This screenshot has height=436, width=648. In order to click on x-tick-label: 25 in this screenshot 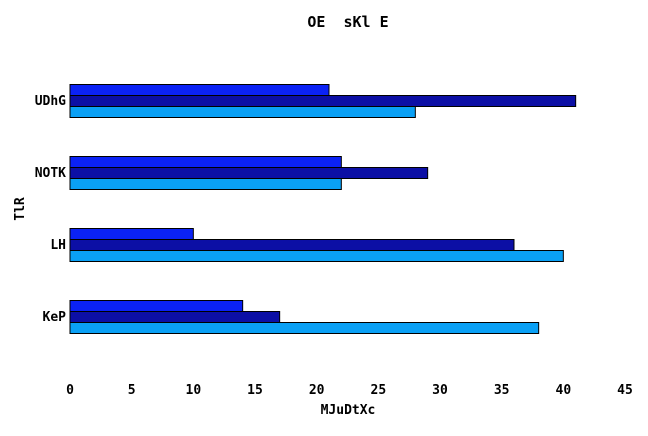, I will do `click(379, 390)`.